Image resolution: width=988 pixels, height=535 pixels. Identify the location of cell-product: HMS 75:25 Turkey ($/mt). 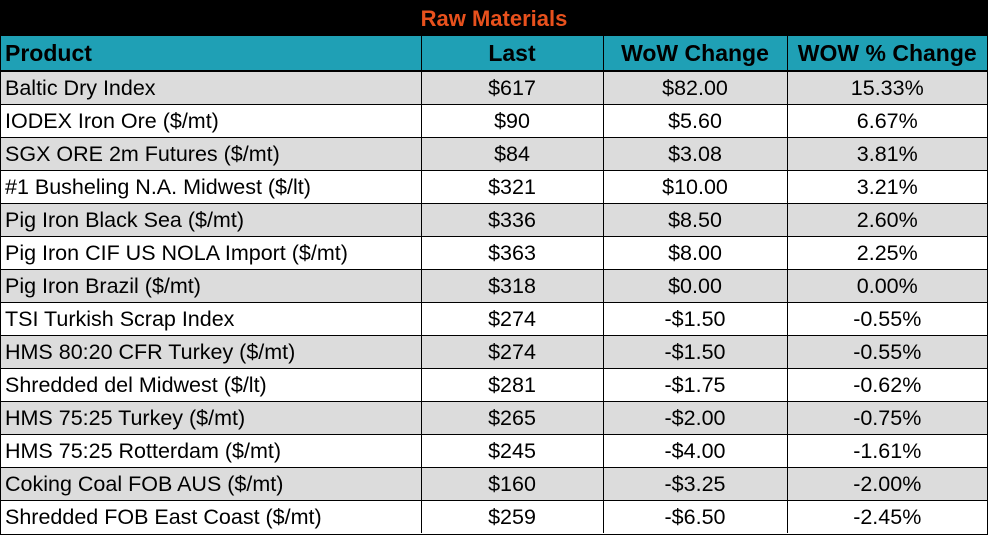
(211, 418).